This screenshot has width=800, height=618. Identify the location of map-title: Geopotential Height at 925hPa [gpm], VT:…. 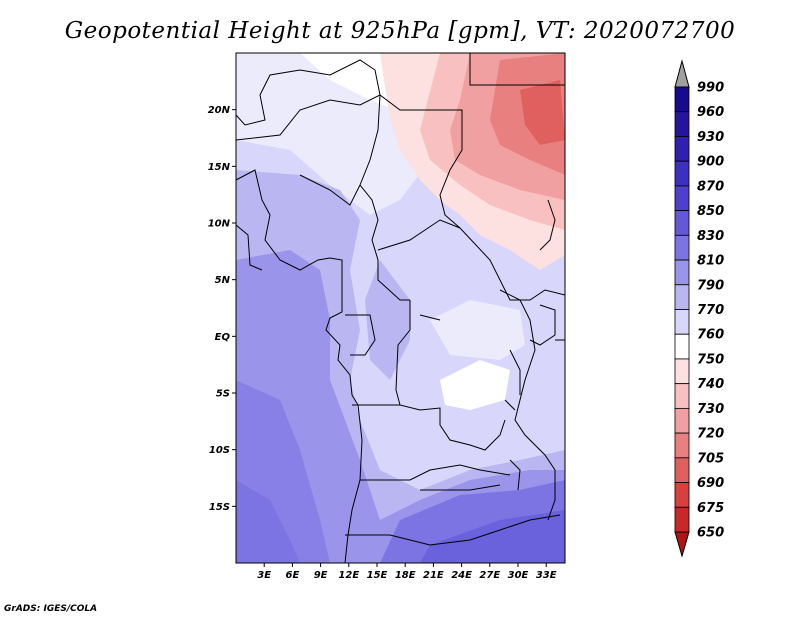
(400, 31).